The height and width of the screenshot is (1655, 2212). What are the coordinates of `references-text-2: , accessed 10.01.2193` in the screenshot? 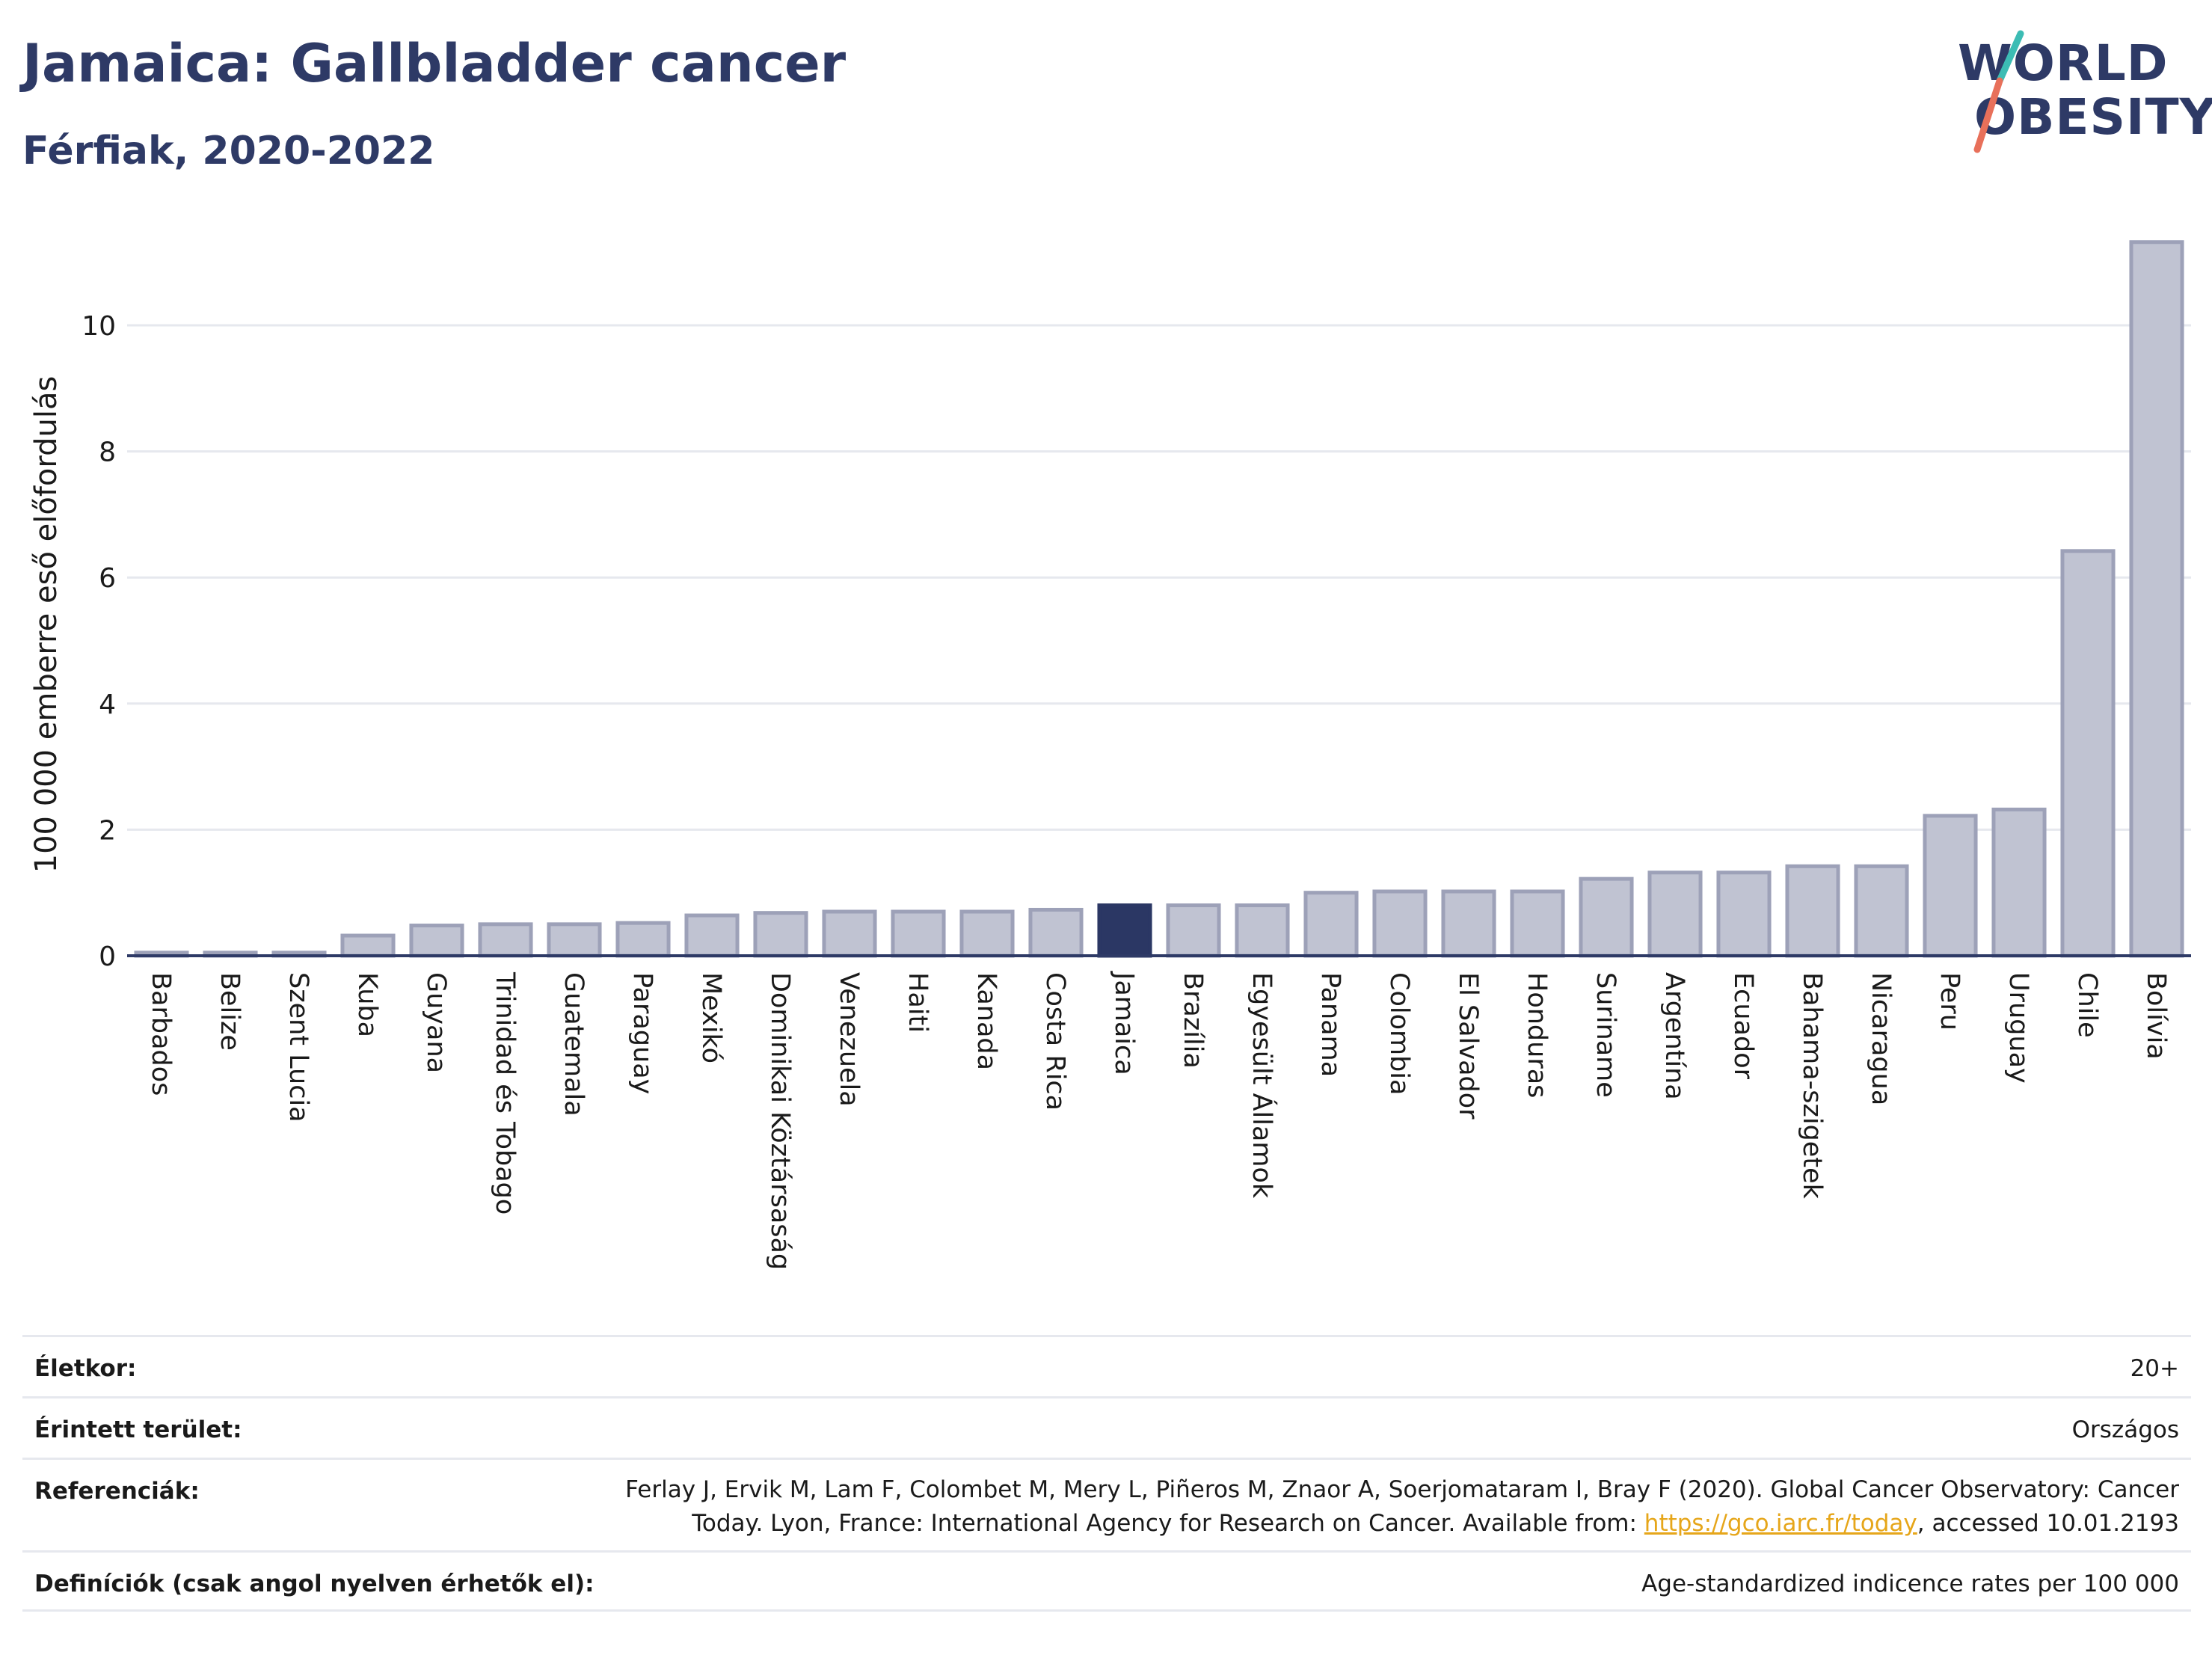 It's located at (2048, 1523).